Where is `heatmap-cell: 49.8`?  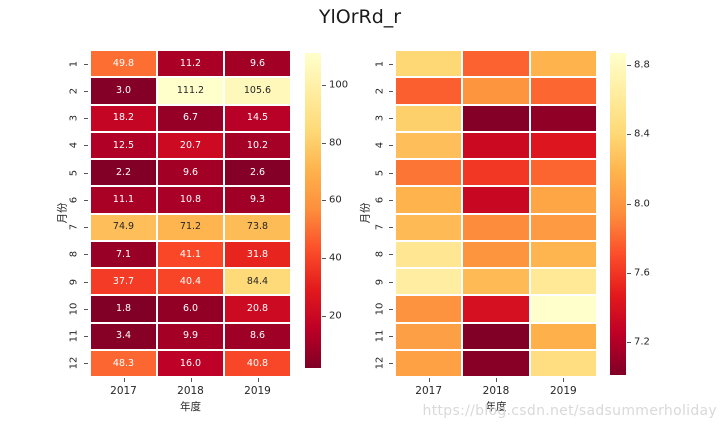 heatmap-cell: 49.8 is located at coordinates (123, 64).